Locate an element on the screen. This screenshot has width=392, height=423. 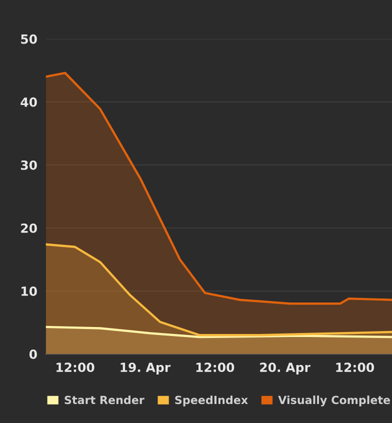
legend-label: SpeedIndex is located at coordinates (211, 401).